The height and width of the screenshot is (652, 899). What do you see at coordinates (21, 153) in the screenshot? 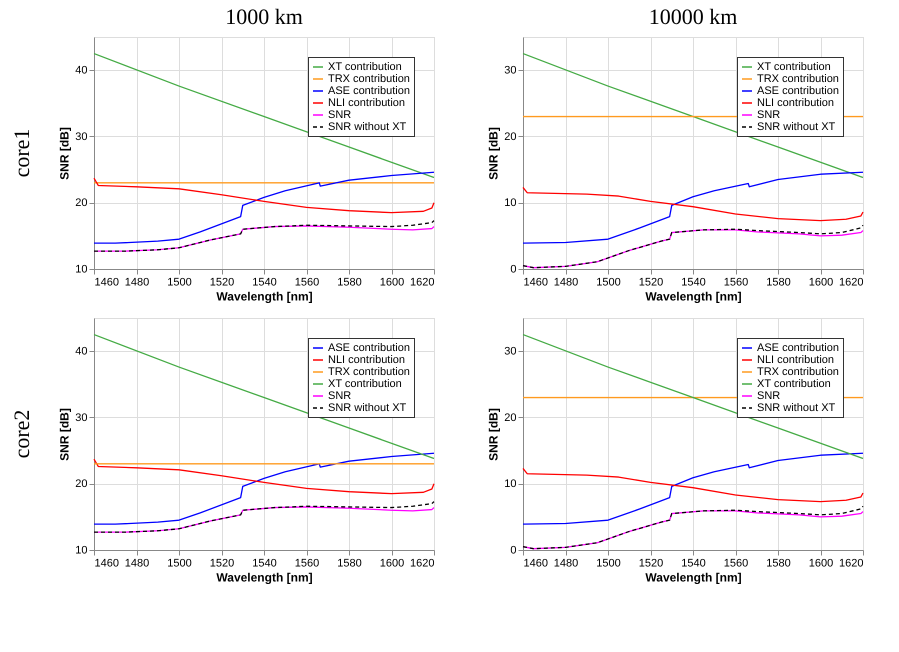
I see `text: core1` at bounding box center [21, 153].